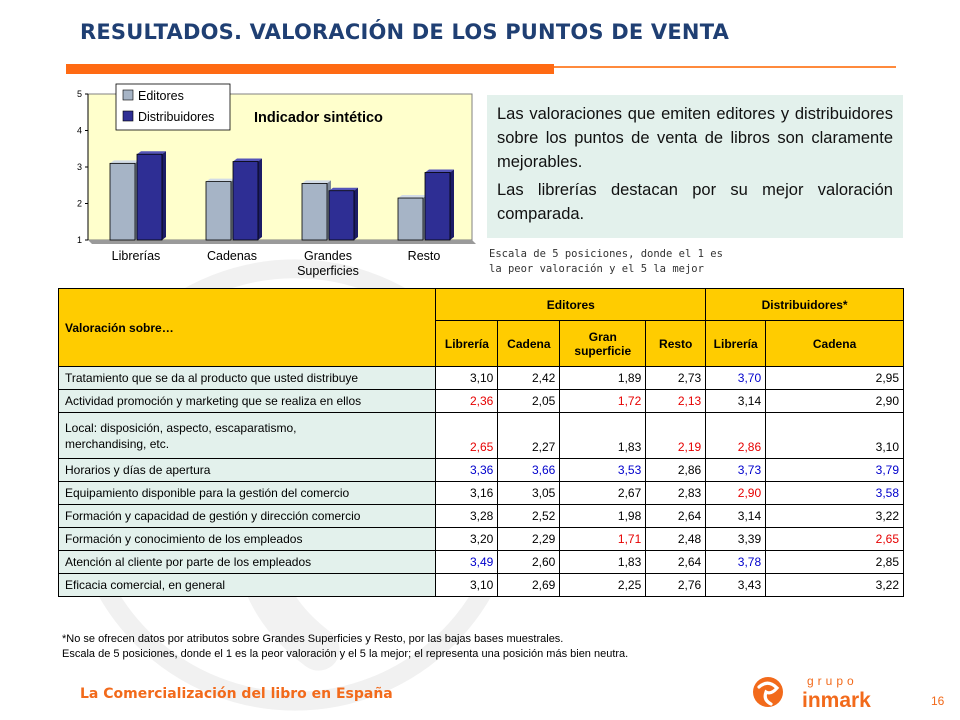 The width and height of the screenshot is (960, 720). What do you see at coordinates (676, 562) in the screenshot?
I see `table-cell: 2,64` at bounding box center [676, 562].